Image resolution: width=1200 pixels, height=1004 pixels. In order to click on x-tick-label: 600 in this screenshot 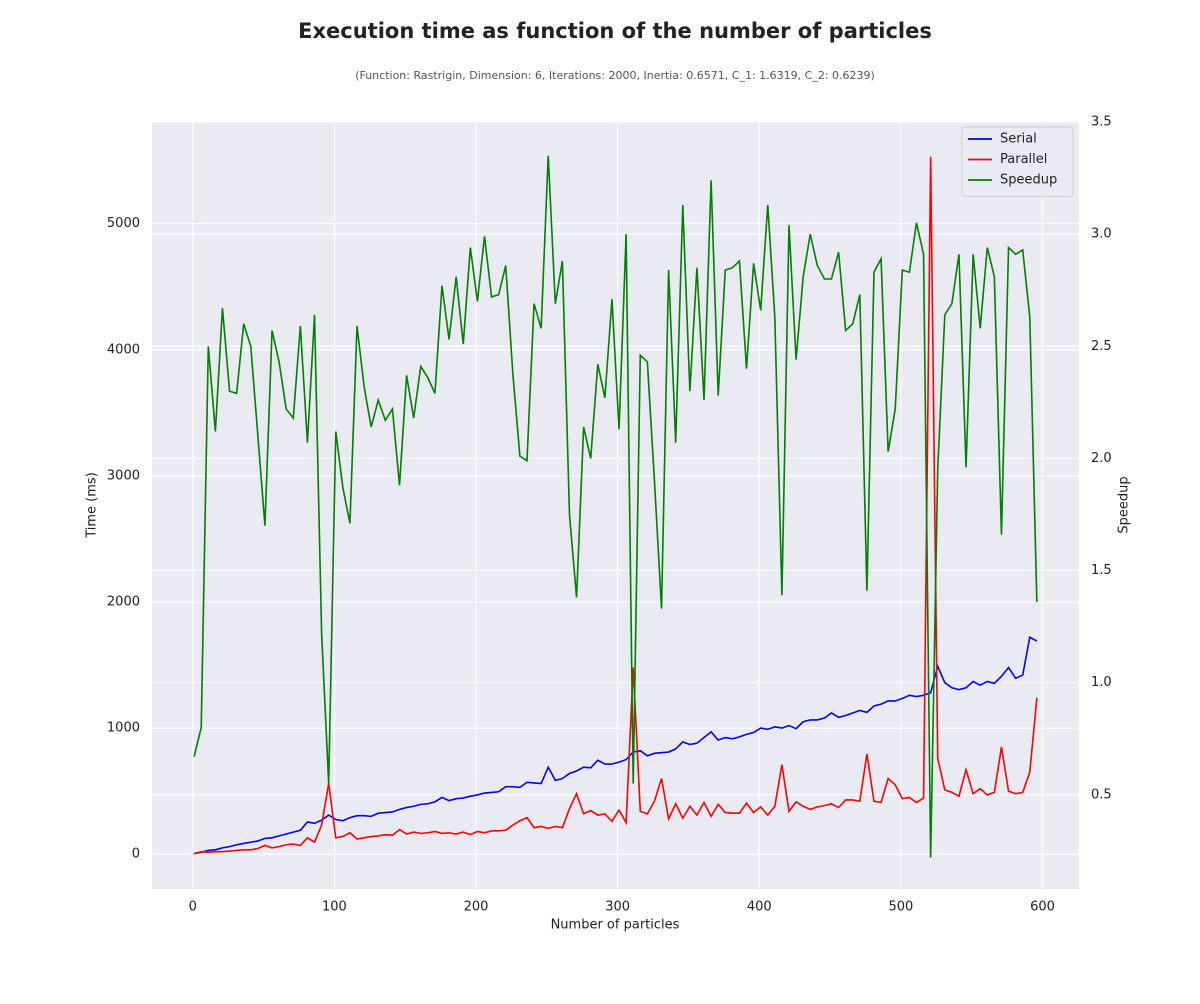, I will do `click(1042, 907)`.